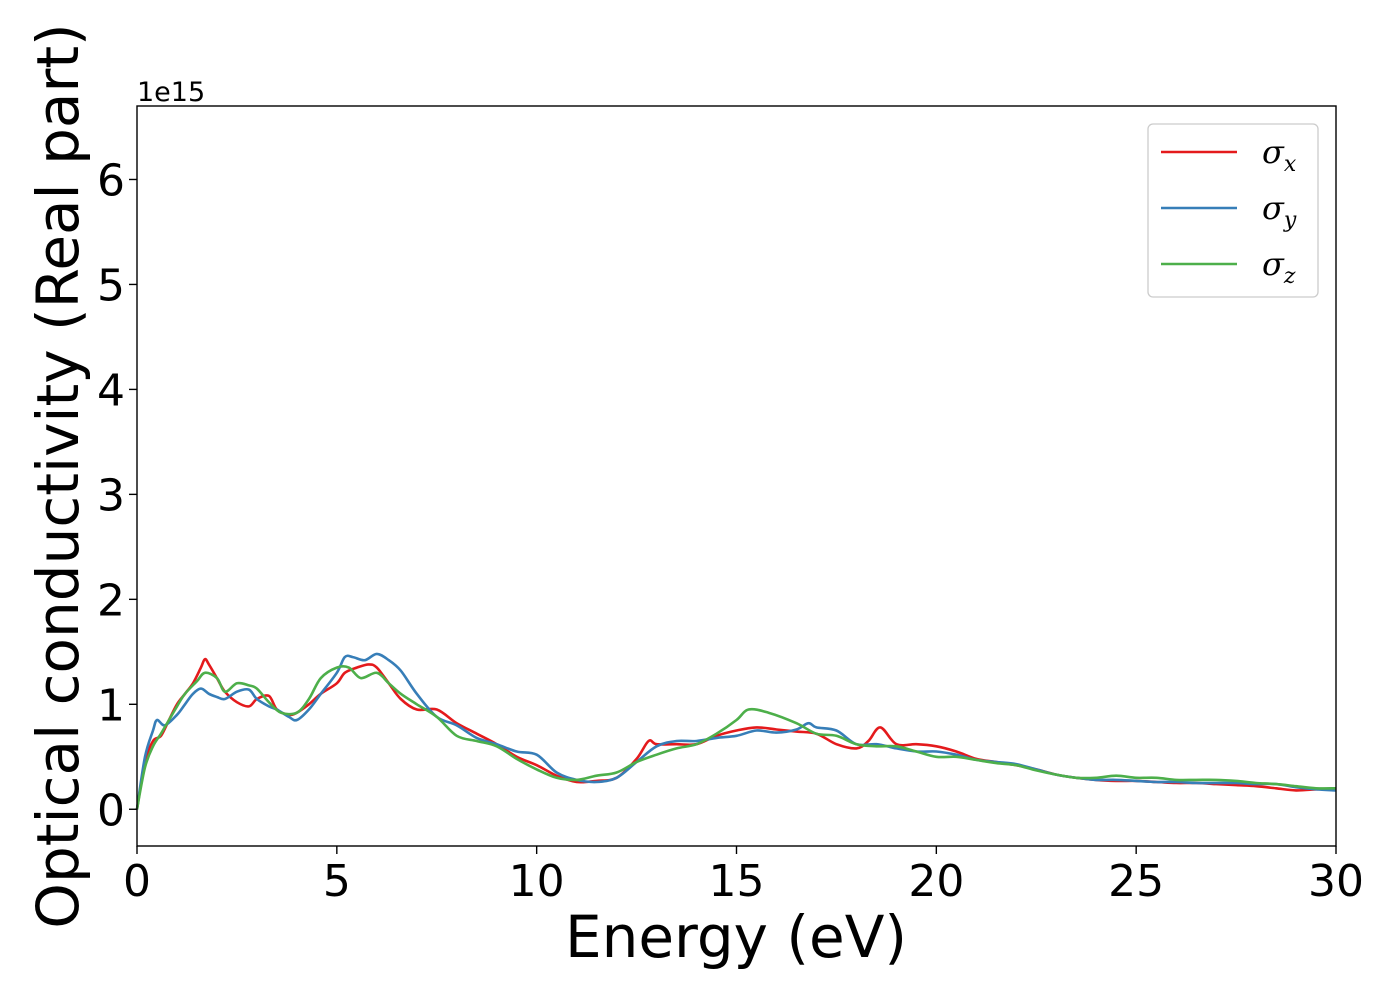 The image size is (1400, 1000). What do you see at coordinates (111, 705) in the screenshot?
I see `y-tick-label: 1` at bounding box center [111, 705].